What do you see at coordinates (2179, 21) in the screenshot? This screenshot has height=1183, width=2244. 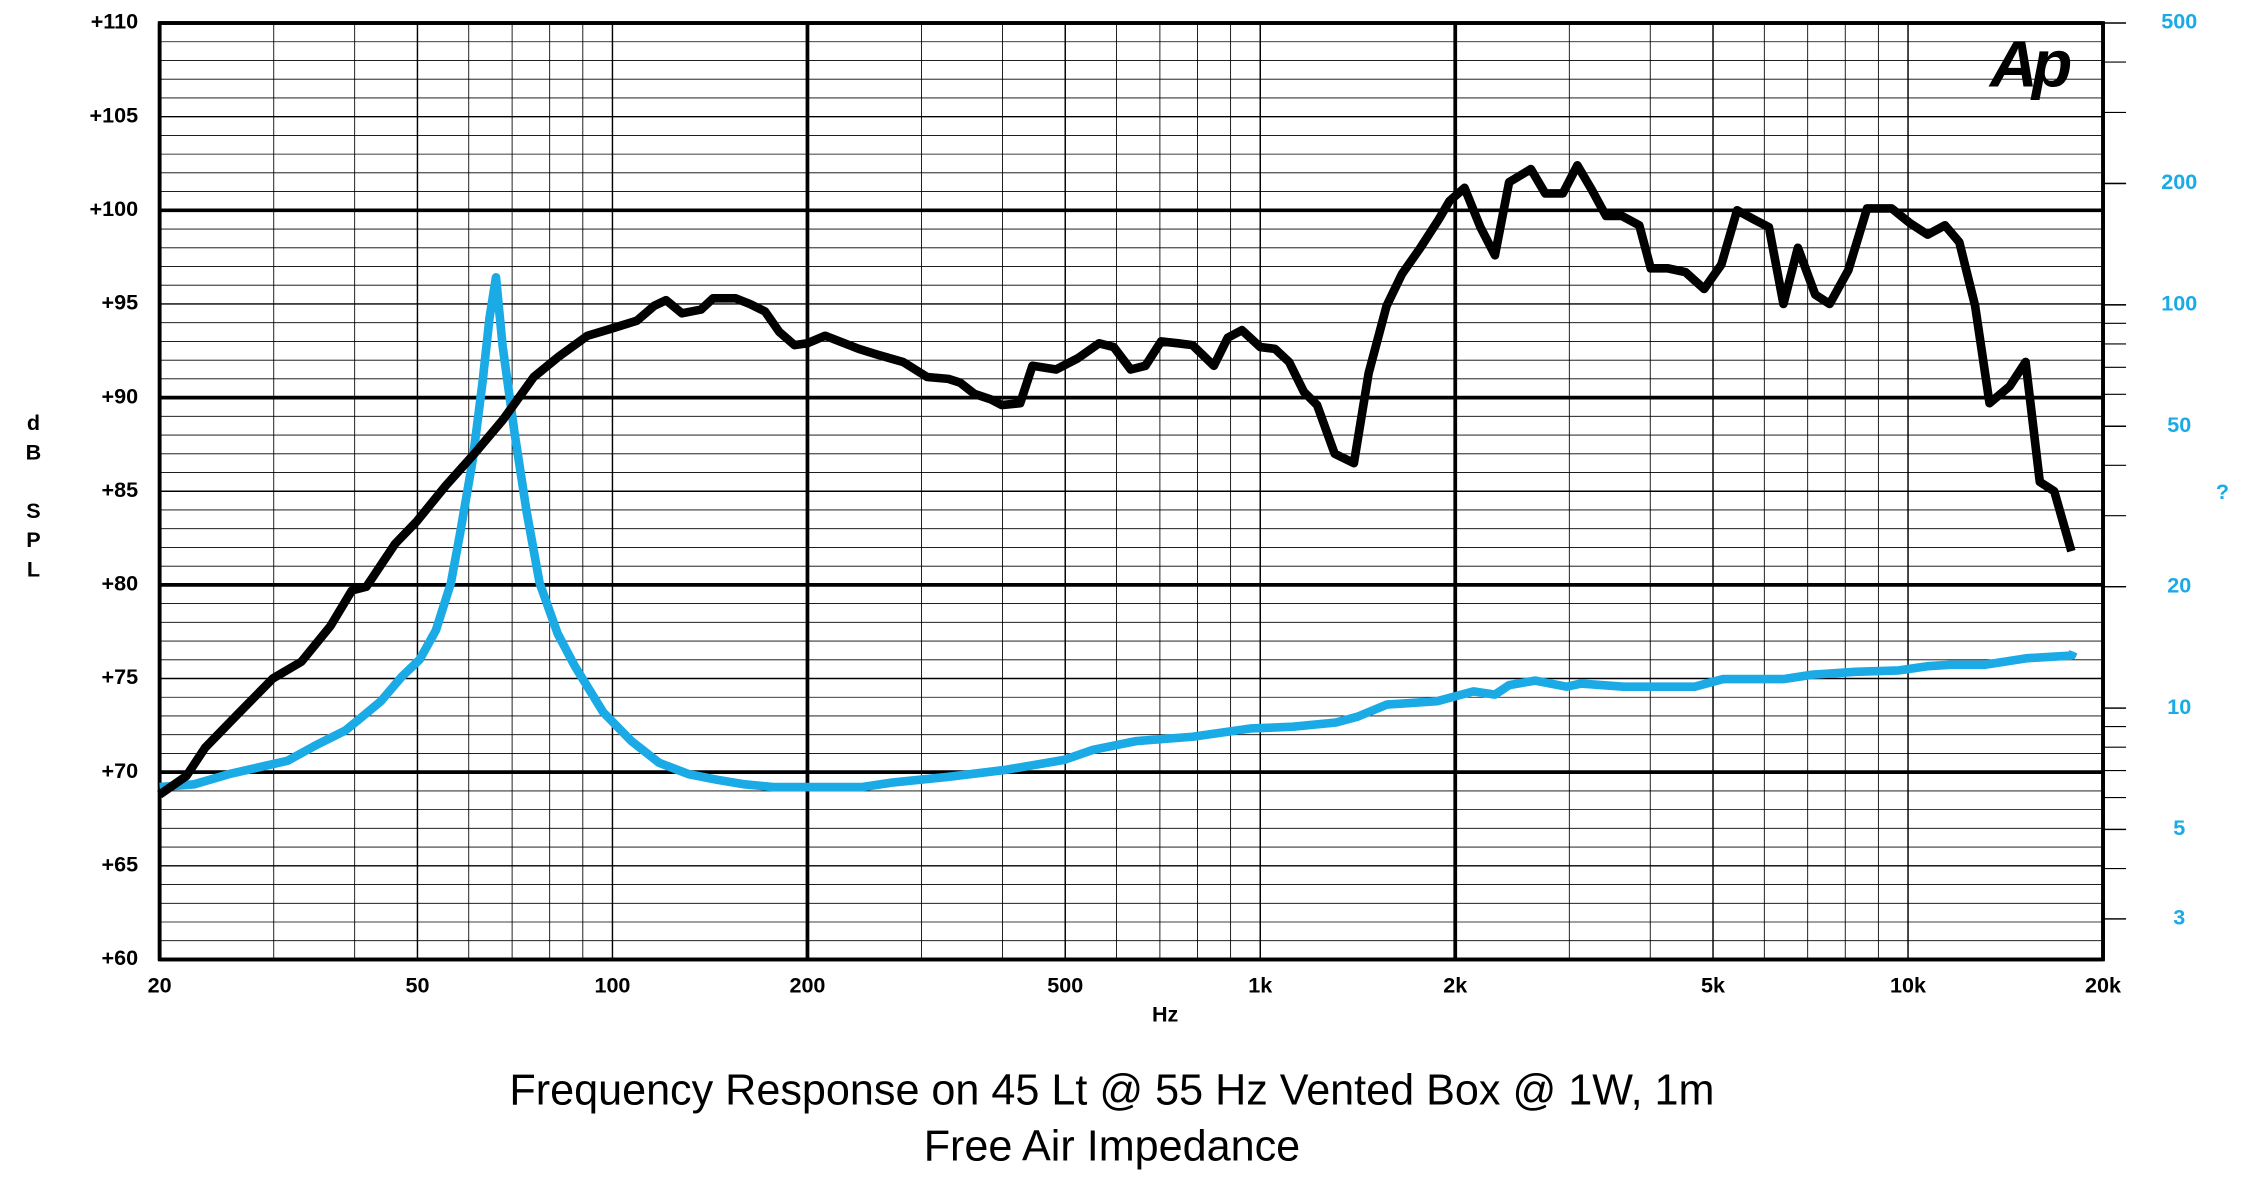 I see `y2-tick-label: 500` at bounding box center [2179, 21].